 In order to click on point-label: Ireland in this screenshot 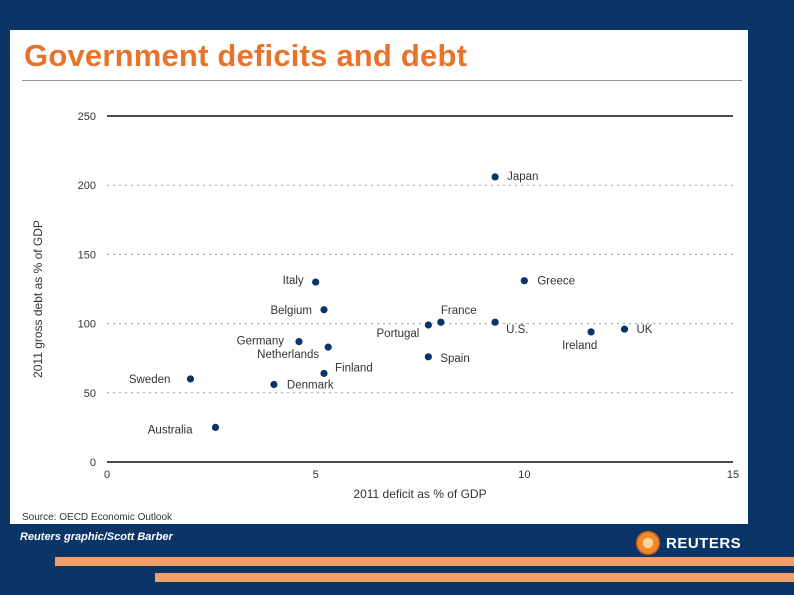, I will do `click(579, 346)`.